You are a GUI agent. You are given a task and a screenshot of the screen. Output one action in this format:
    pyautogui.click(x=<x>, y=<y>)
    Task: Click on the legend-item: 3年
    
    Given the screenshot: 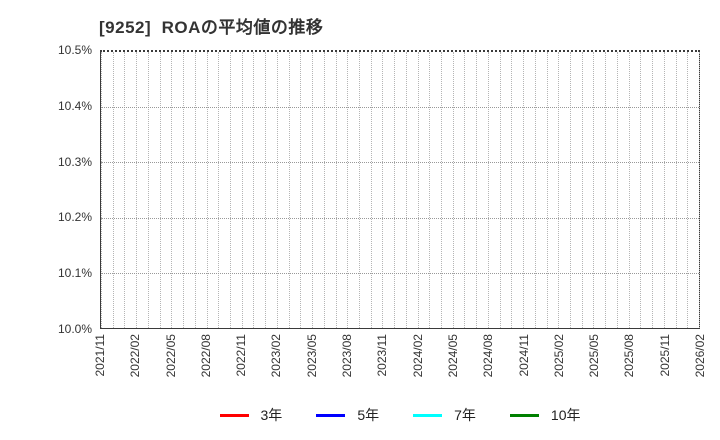 What is the action you would take?
    pyautogui.click(x=251, y=415)
    